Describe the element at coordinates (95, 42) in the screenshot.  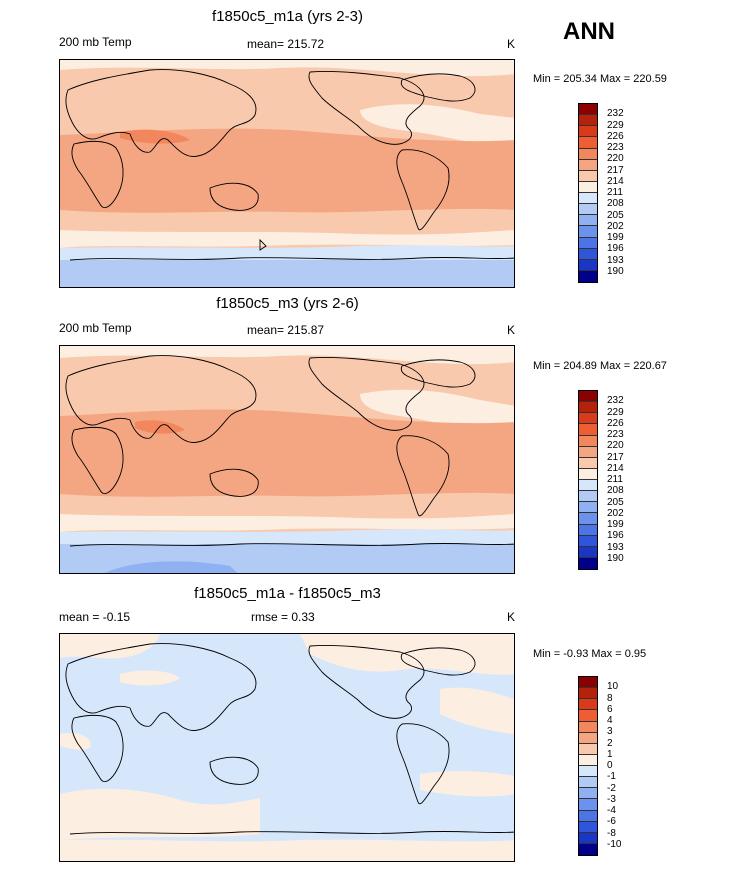
I see `panel-1-left-label: 200 mb Temp` at that location.